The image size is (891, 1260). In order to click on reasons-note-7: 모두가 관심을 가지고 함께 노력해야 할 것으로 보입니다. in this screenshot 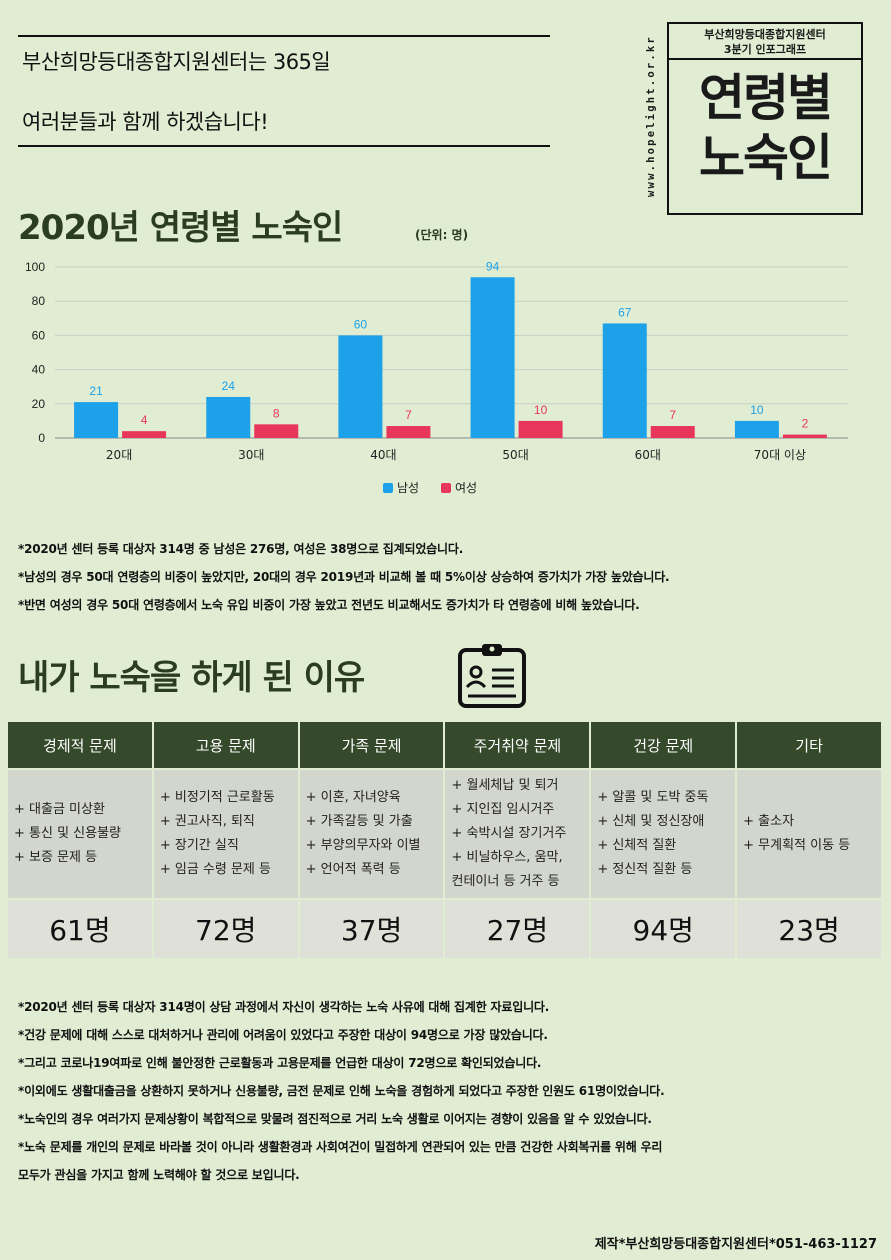, I will do `click(159, 1175)`.